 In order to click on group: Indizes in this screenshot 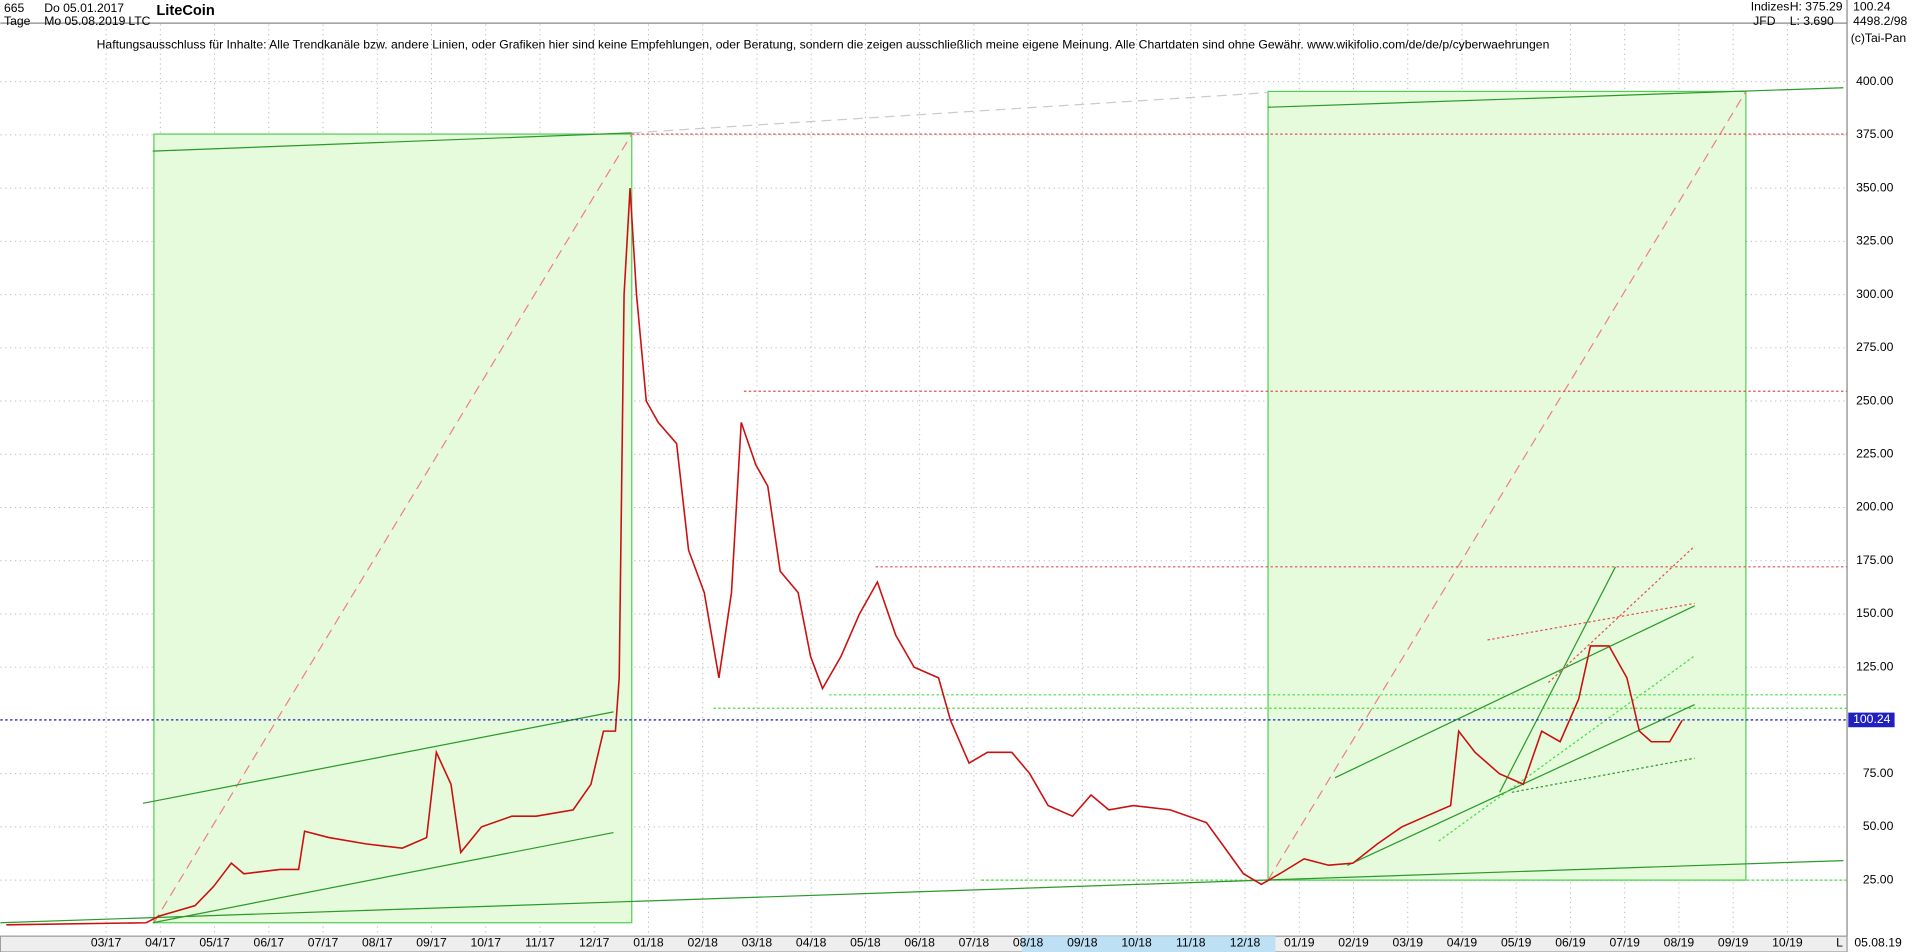, I will do `click(1770, 7)`.